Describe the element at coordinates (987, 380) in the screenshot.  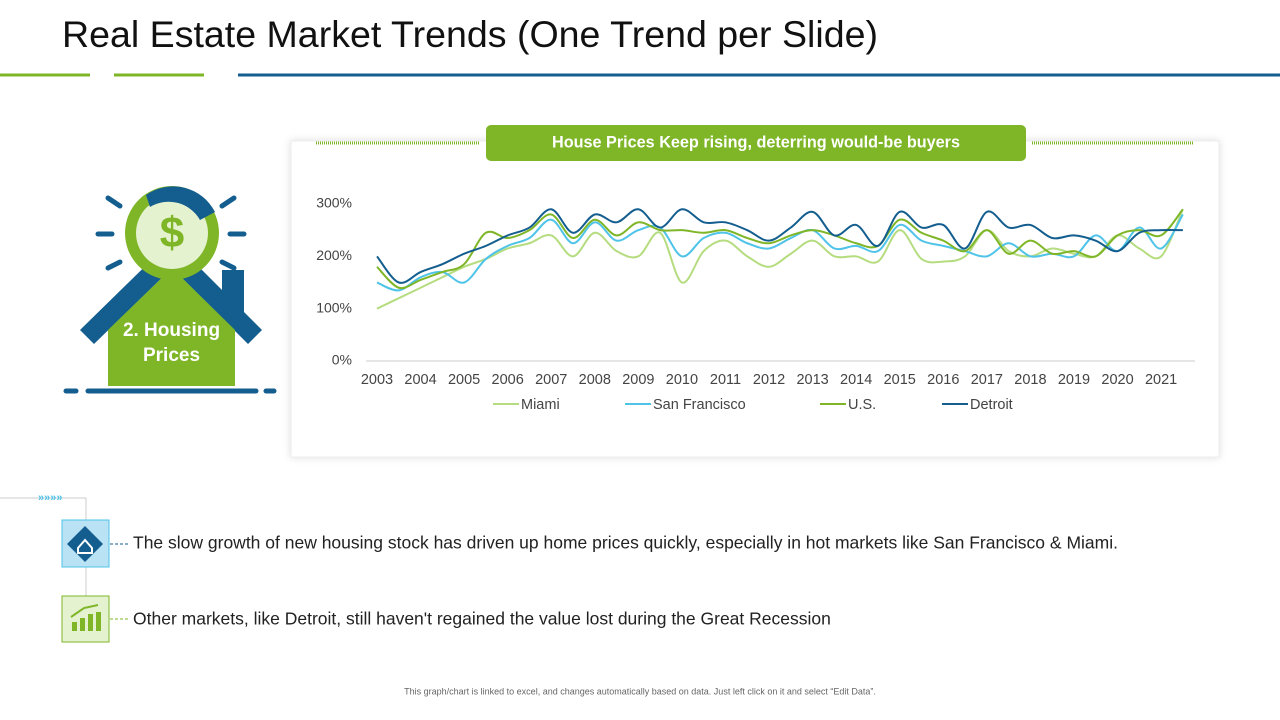
I see `x-tick-label: 2017` at that location.